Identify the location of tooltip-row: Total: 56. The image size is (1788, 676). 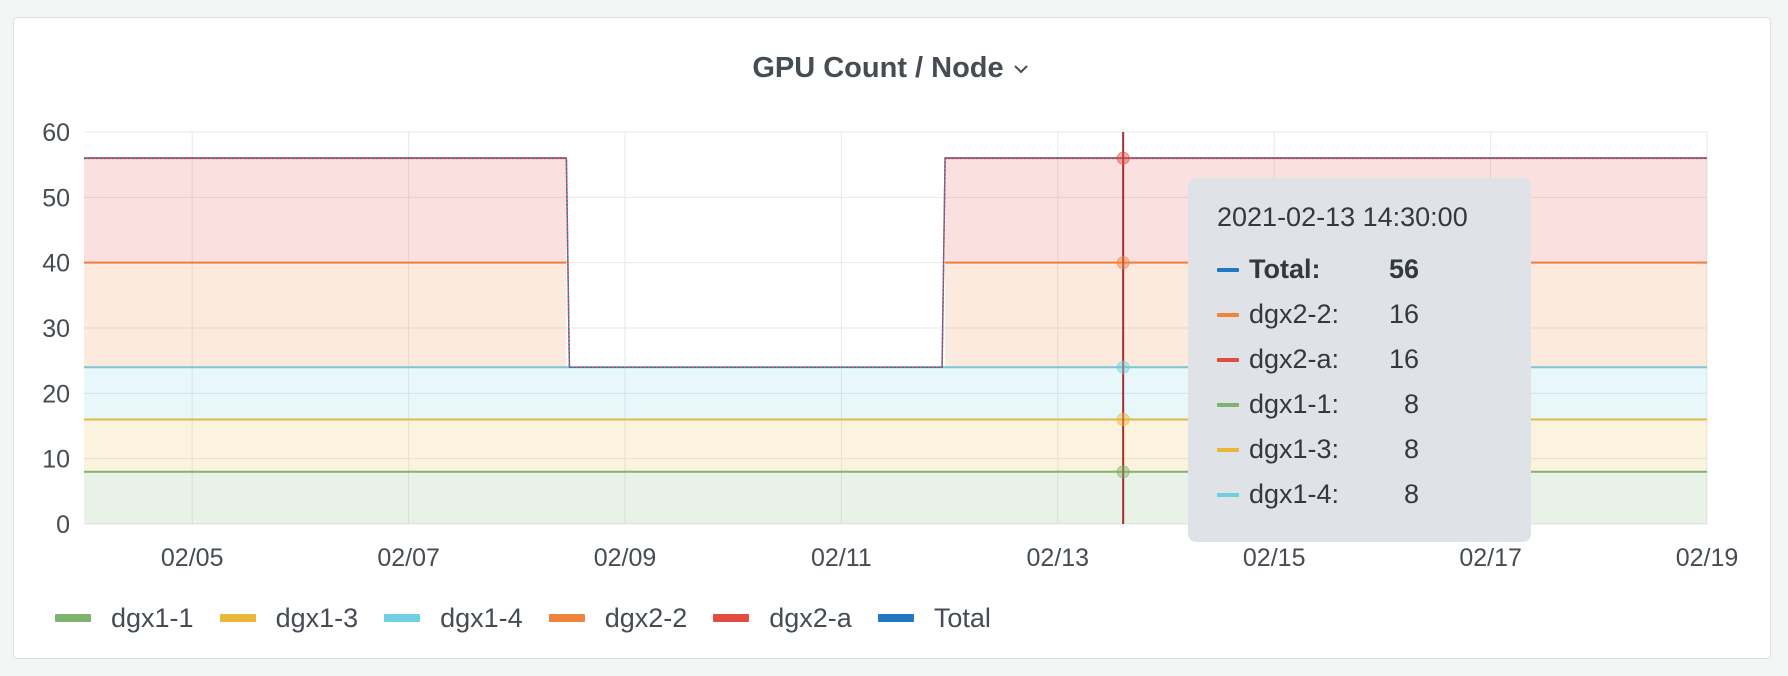
(1374, 269).